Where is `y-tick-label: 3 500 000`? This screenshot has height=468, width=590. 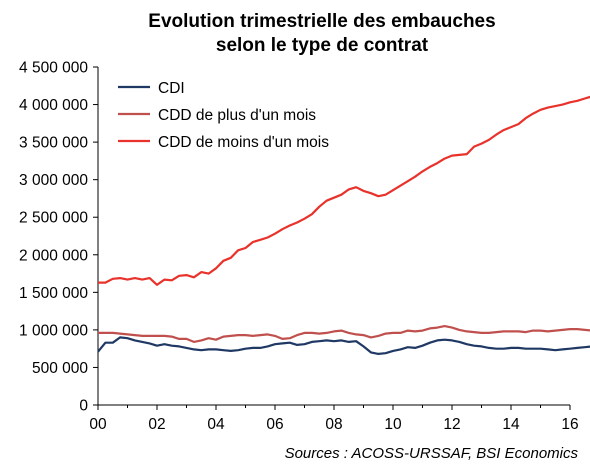
y-tick-label: 3 500 000 is located at coordinates (53, 143).